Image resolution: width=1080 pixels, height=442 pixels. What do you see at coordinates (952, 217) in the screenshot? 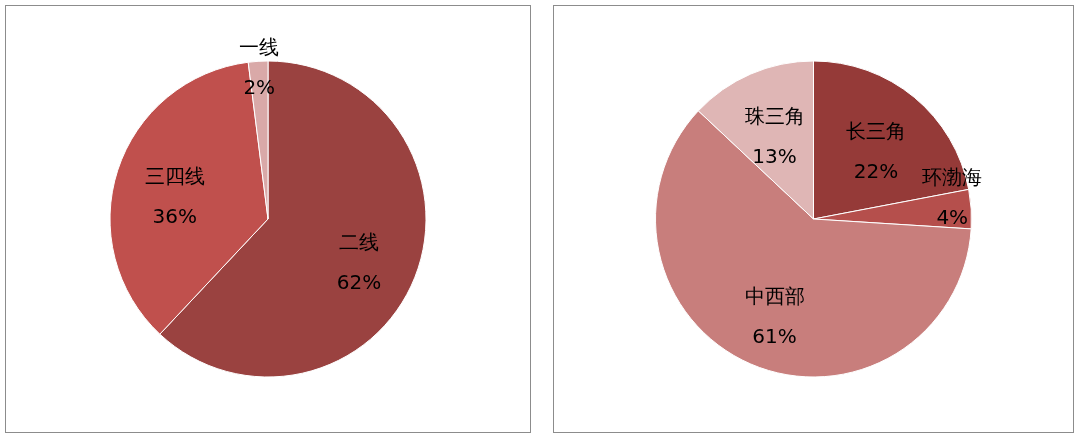
I see `data-label: 4%` at bounding box center [952, 217].